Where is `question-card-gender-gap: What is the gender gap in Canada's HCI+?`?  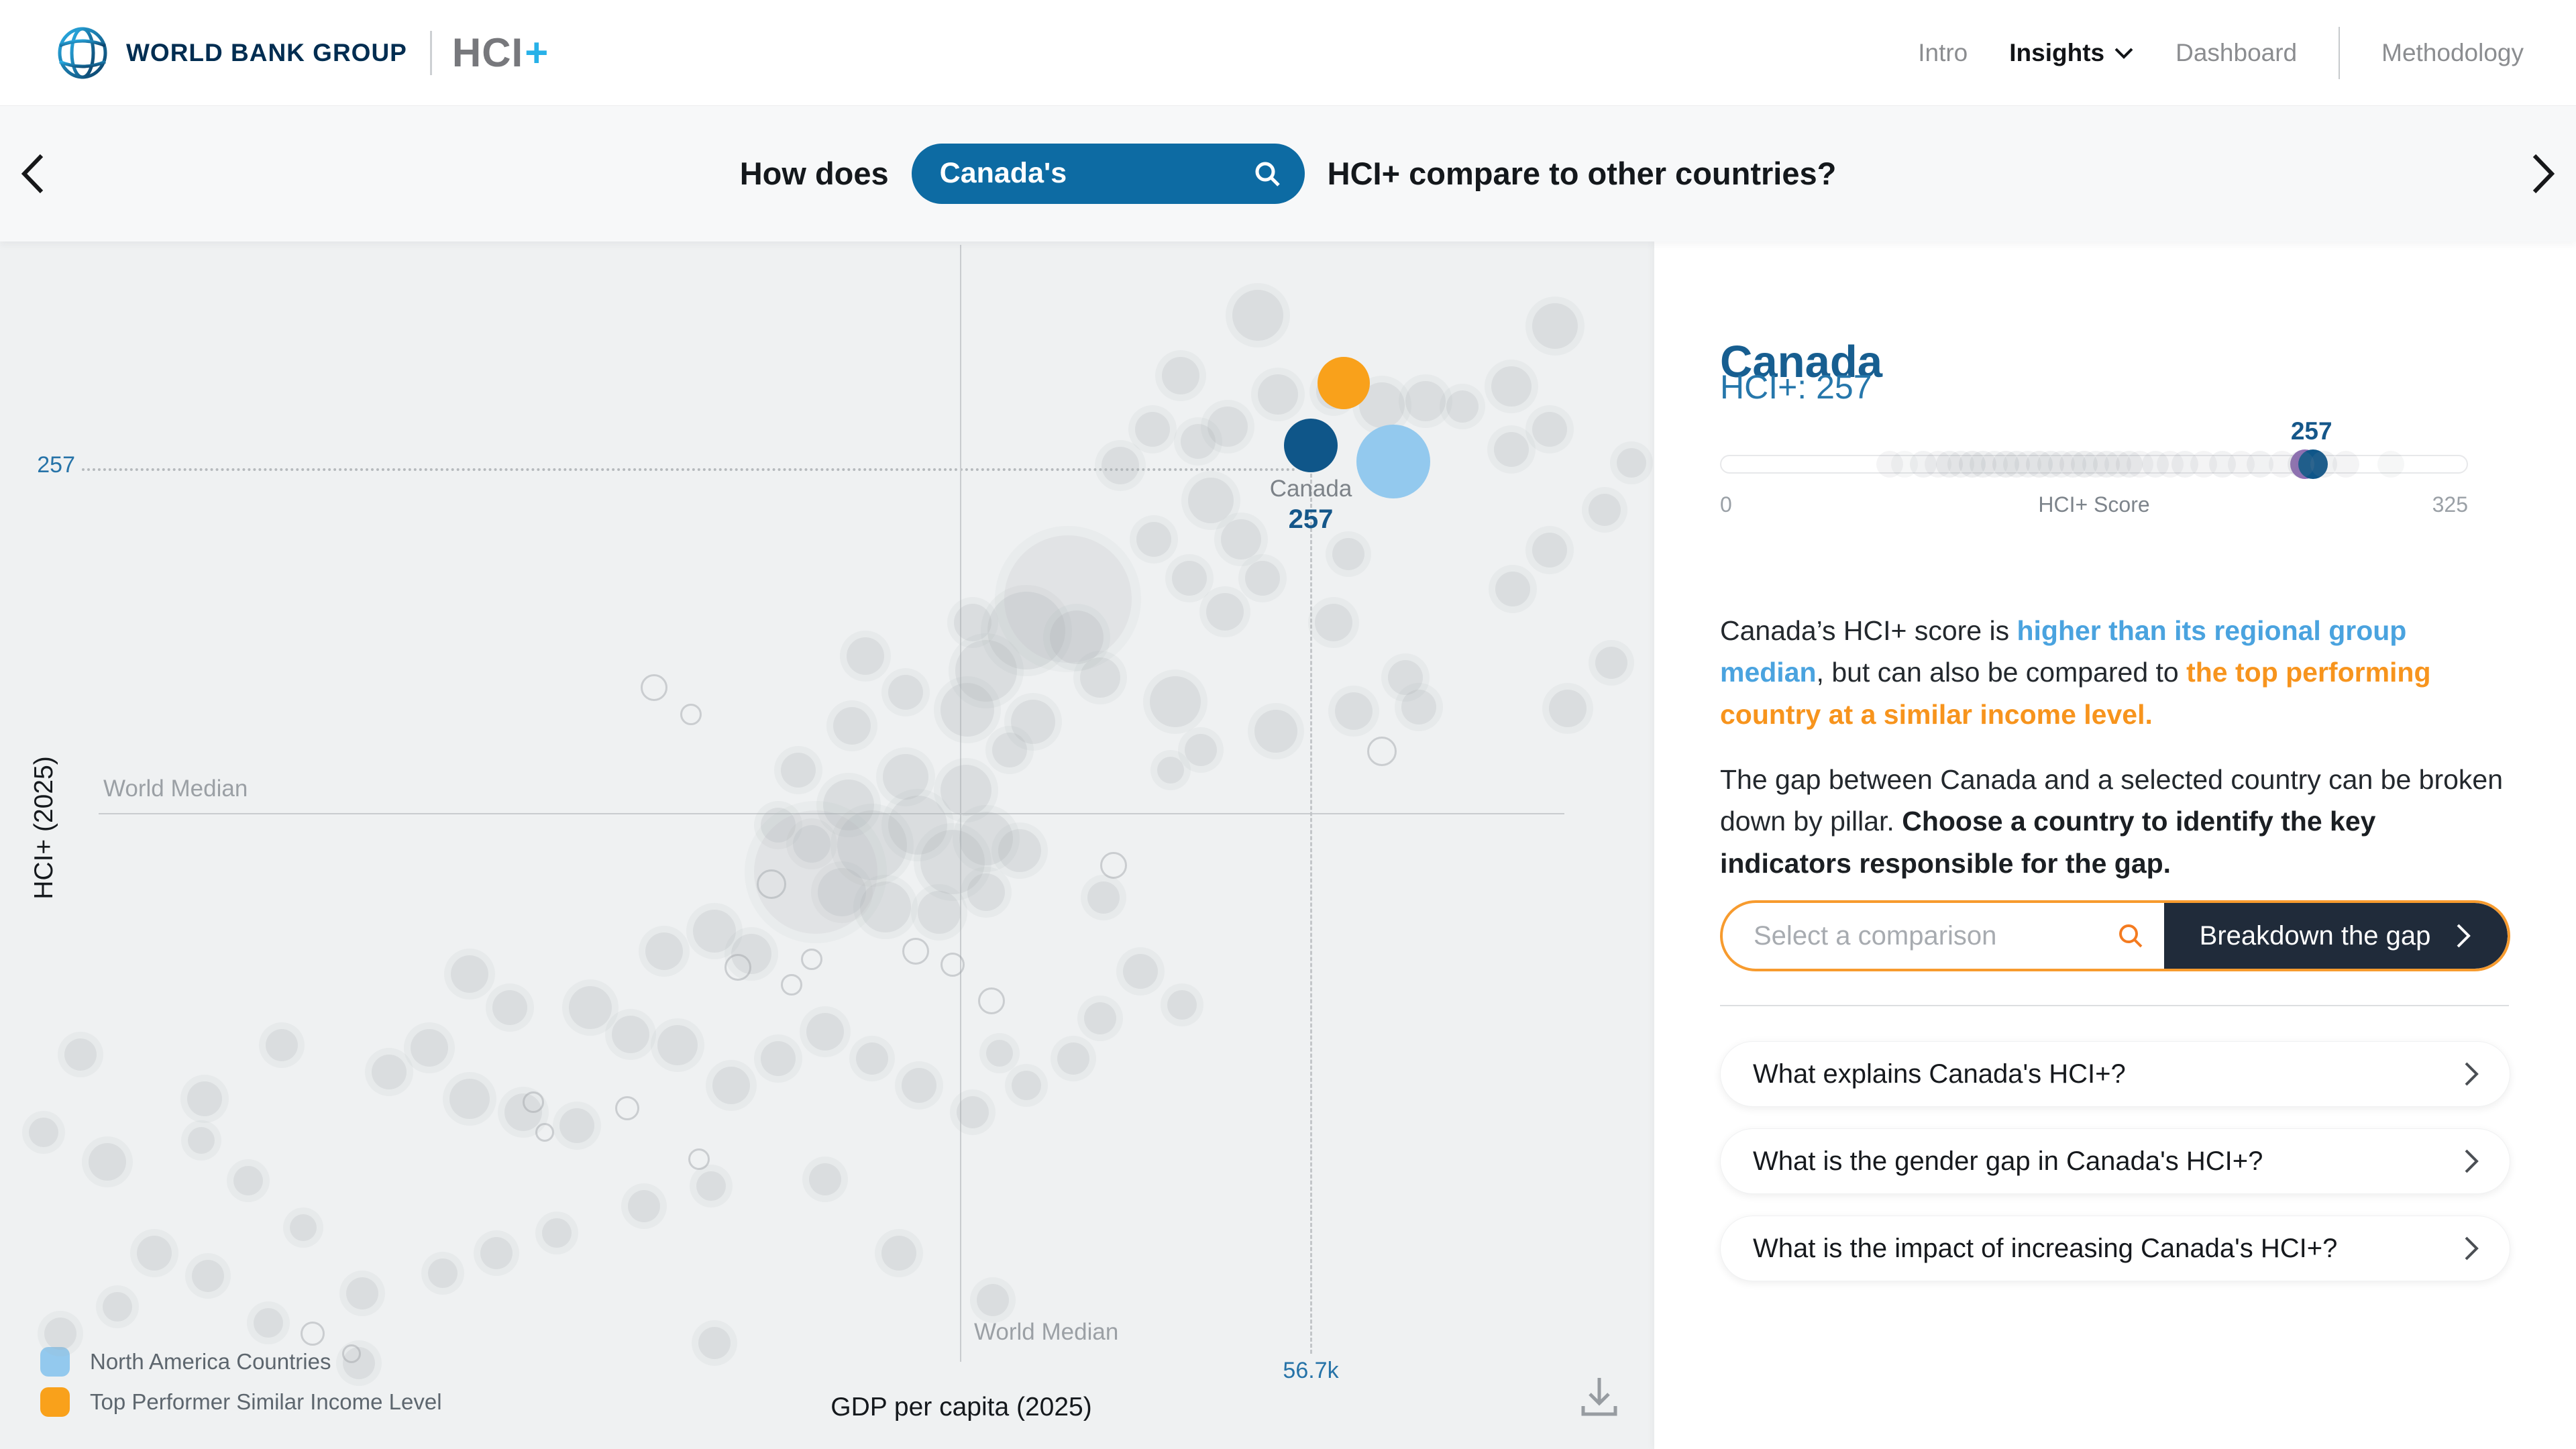
question-card-gender-gap: What is the gender gap in Canada's HCI+? is located at coordinates (2115, 1161).